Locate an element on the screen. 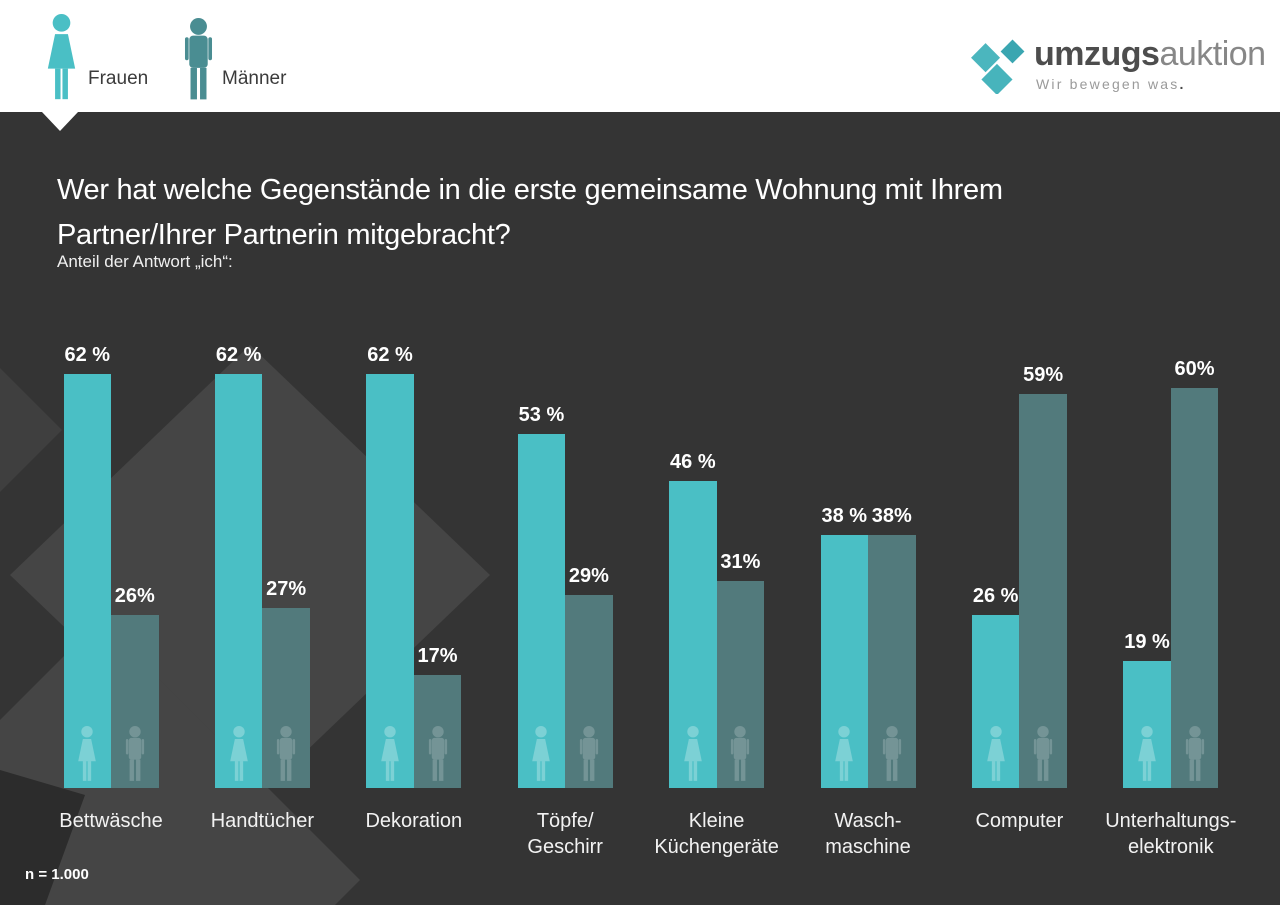 This screenshot has height=905, width=1280. bar-group: 62 % 17% Dekoration is located at coordinates (413, 472).